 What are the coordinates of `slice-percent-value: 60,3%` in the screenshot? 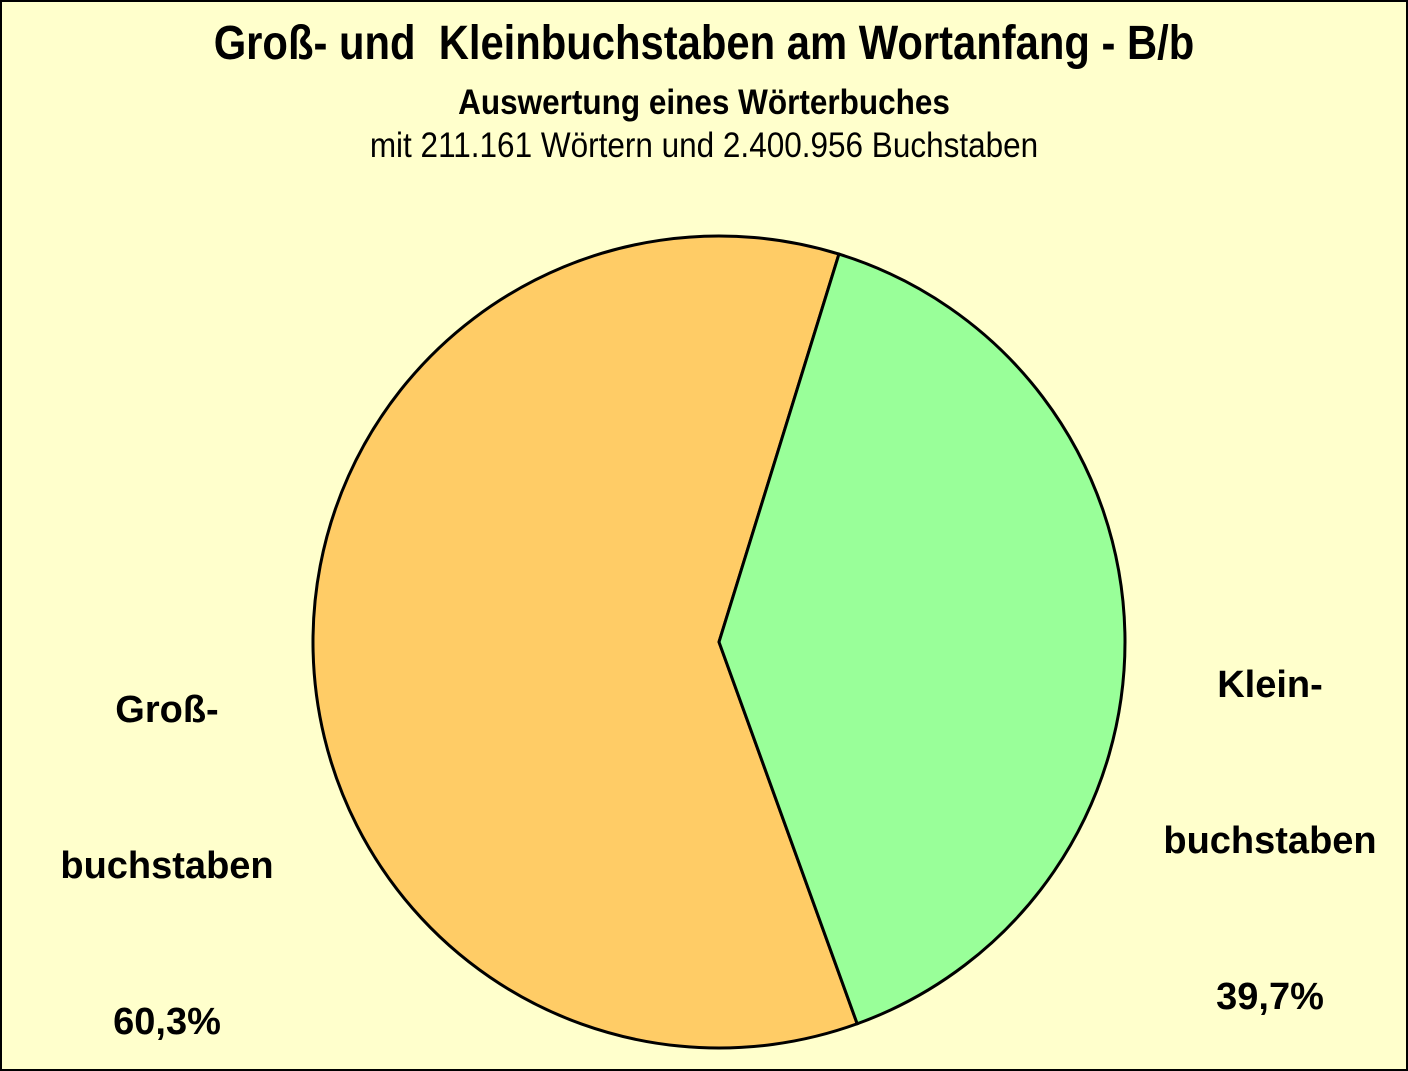 It's located at (167, 1022).